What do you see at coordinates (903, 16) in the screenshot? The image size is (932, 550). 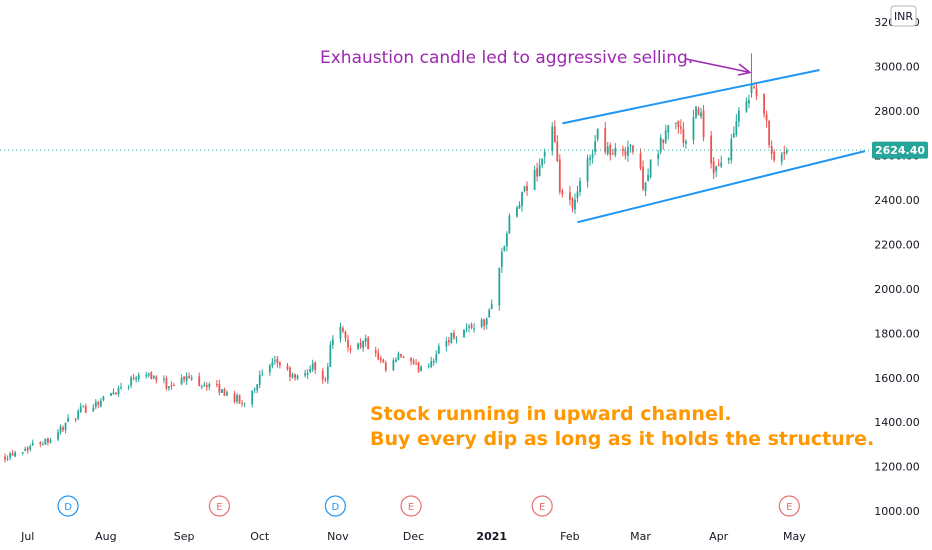 I see `currency-badge: INR` at bounding box center [903, 16].